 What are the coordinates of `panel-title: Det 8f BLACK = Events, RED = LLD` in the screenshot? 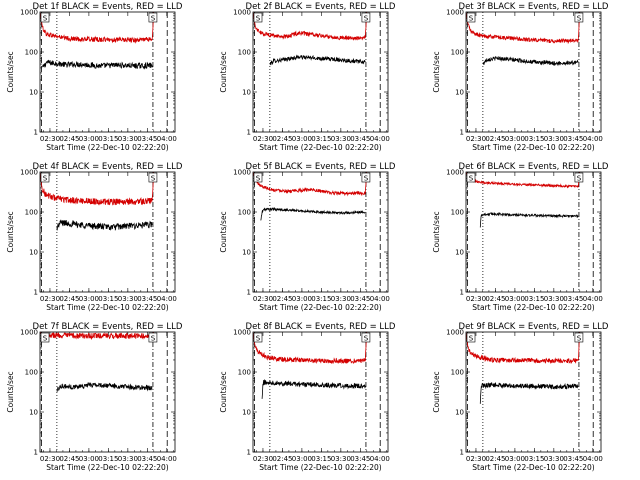 It's located at (321, 327).